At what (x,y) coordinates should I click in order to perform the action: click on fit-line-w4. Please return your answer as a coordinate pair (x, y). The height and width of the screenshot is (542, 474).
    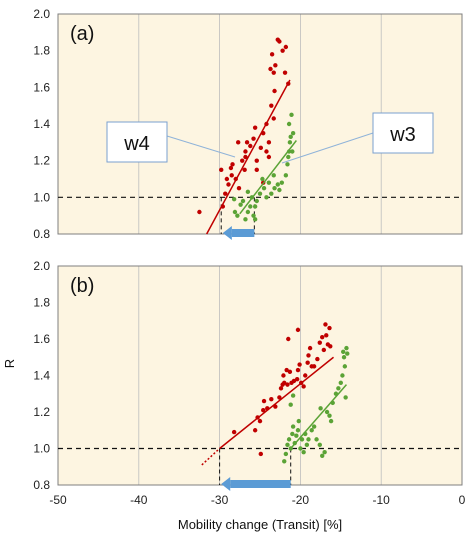
    Looking at the image, I should click on (276, 403).